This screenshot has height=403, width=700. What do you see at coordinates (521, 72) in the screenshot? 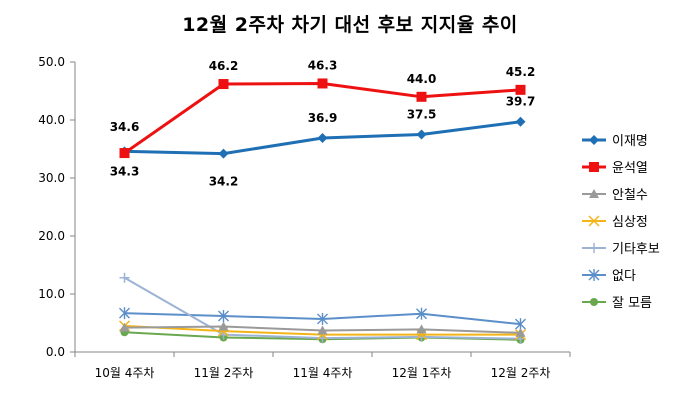
I see `data-label: 45.2` at bounding box center [521, 72].